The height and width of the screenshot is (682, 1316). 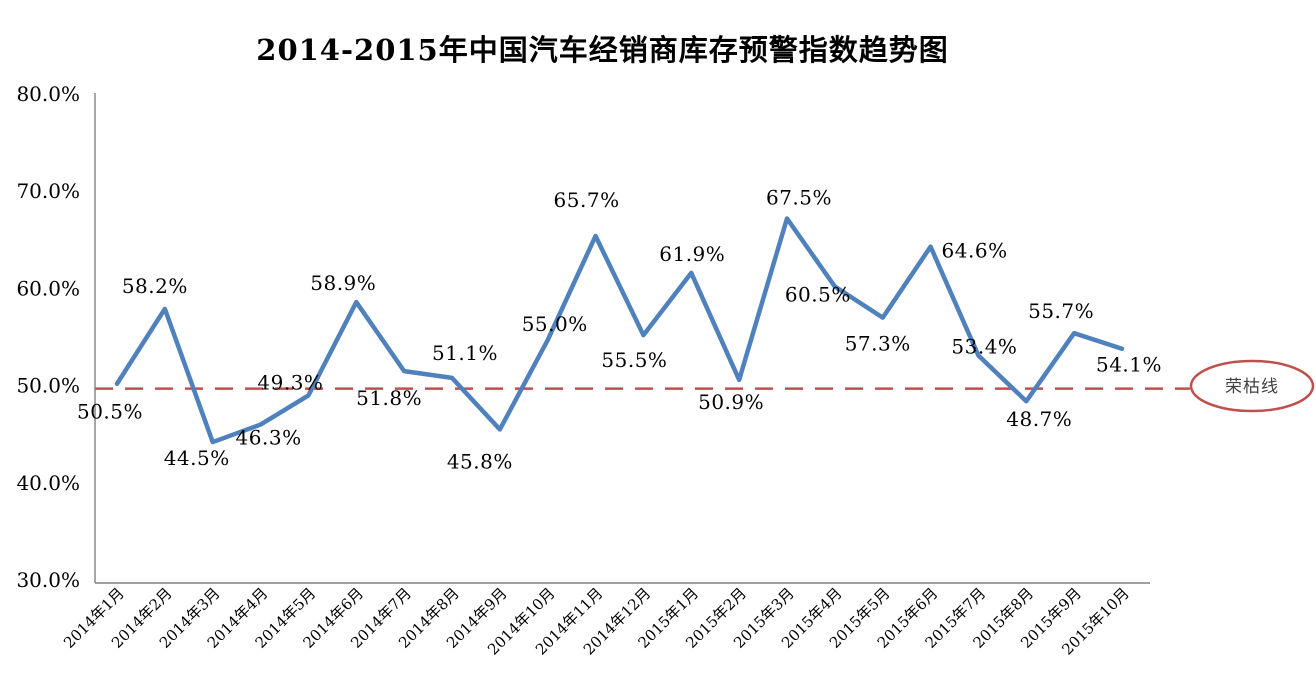 I want to click on y-axis-tick-label: 40.0%, so click(x=48, y=483).